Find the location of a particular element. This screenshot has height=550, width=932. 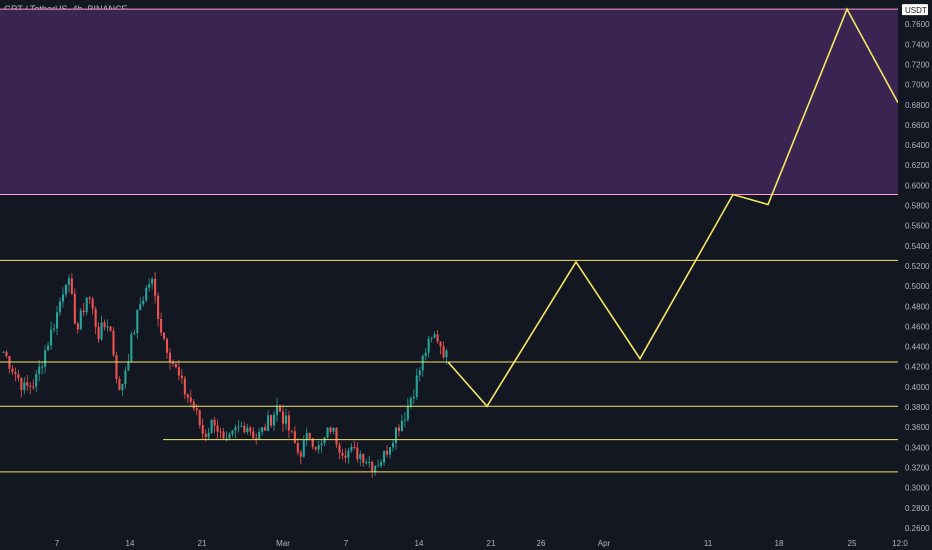

price-tick-label: 0.6400 is located at coordinates (917, 145).